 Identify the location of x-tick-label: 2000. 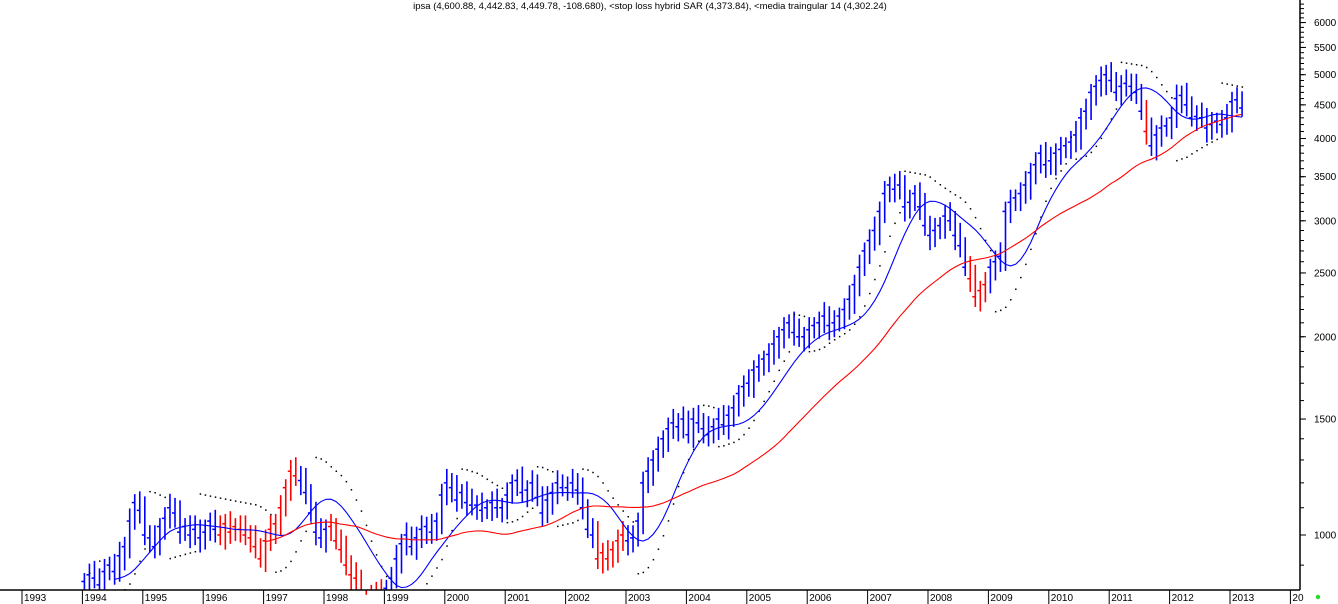
(458, 598).